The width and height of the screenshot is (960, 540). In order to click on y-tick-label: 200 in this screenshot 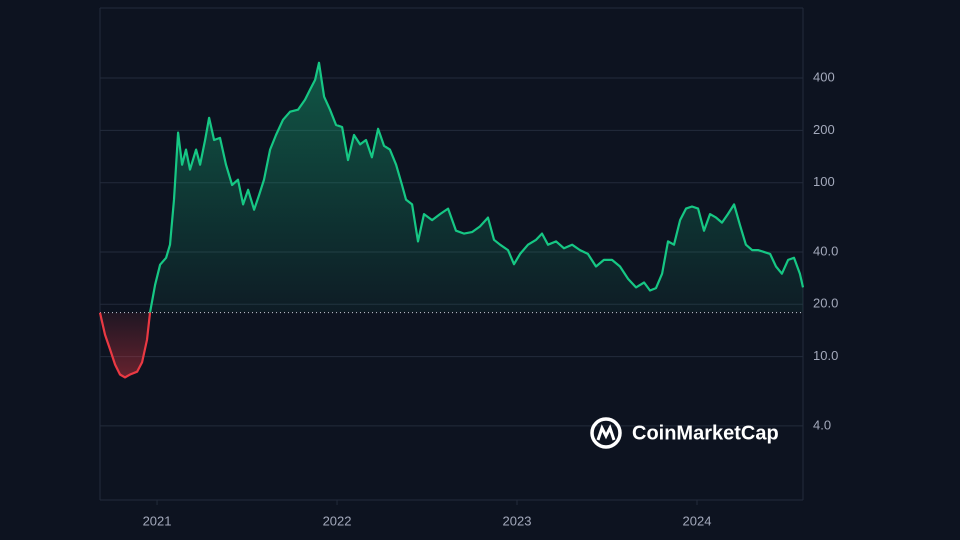, I will do `click(824, 129)`.